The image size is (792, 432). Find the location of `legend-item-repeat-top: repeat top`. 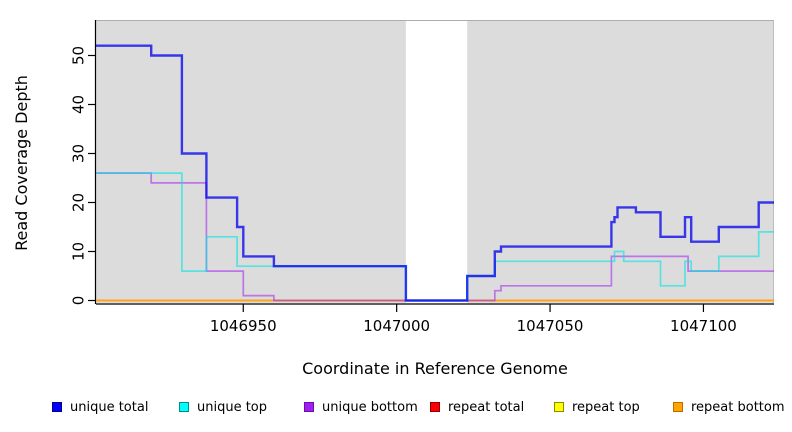

legend-item-repeat-top: repeat top is located at coordinates (597, 407).